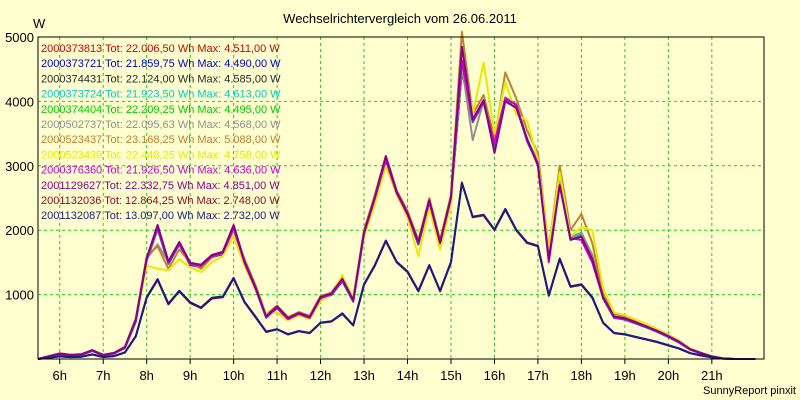  What do you see at coordinates (400, 18) in the screenshot?
I see `chart-title: Wechselrichtervergleich vom 26.06.2011` at bounding box center [400, 18].